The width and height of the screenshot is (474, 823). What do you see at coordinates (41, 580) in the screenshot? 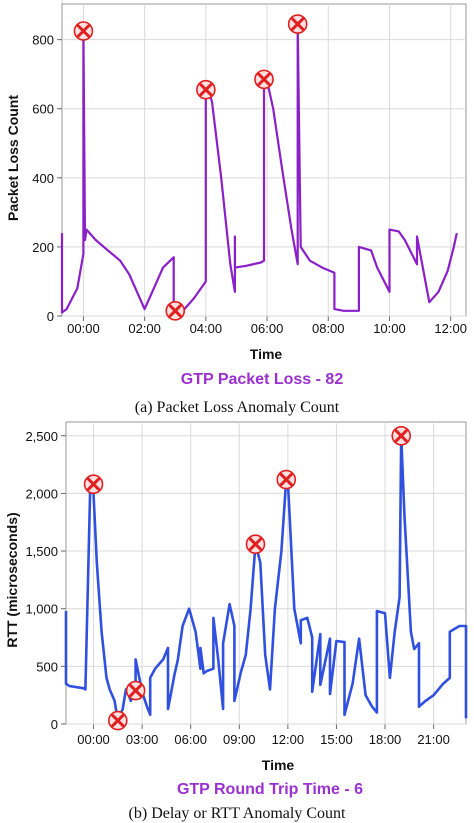
I see `y-tick-labels: 0 500 1,000 1,500 2,000 2,500` at bounding box center [41, 580].